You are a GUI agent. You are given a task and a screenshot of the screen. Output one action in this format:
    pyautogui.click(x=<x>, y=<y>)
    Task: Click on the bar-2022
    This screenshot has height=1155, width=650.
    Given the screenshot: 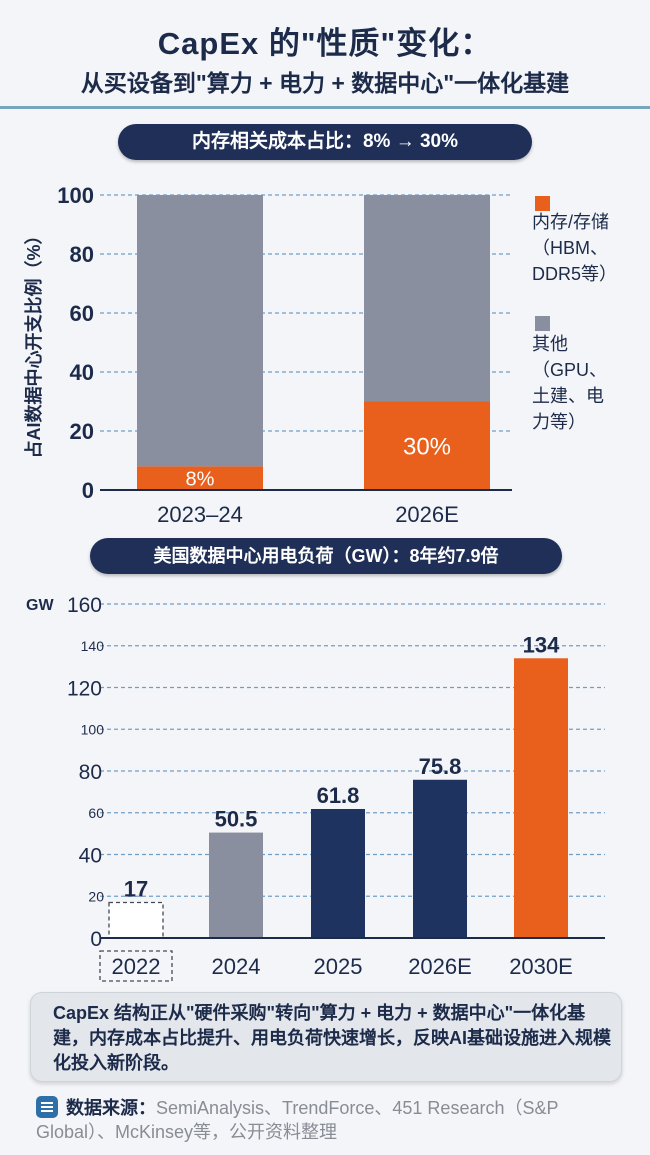 What is the action you would take?
    pyautogui.click(x=136, y=920)
    